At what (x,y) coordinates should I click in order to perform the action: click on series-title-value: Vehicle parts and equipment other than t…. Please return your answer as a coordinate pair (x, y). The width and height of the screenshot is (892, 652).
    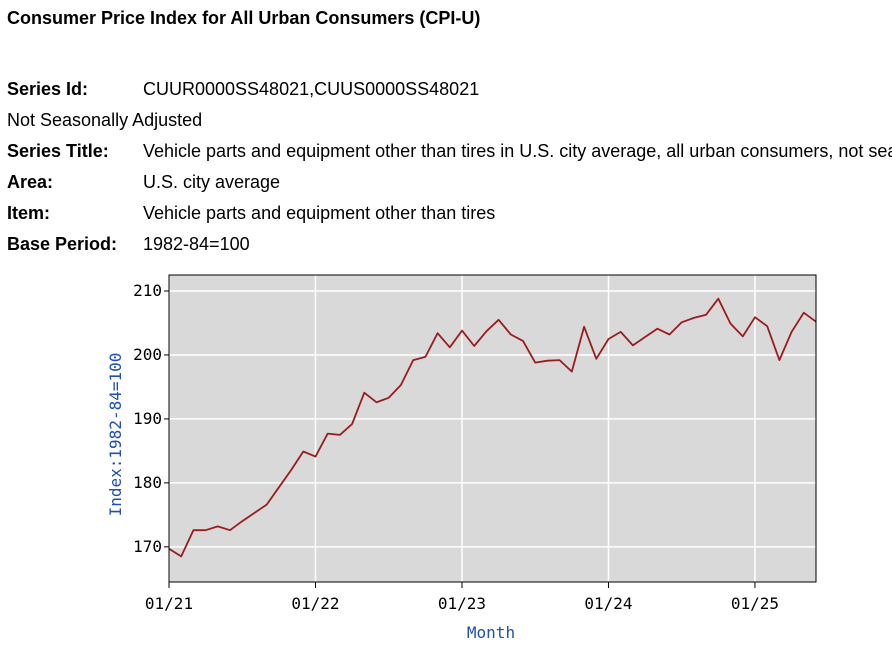
    Looking at the image, I should click on (517, 151).